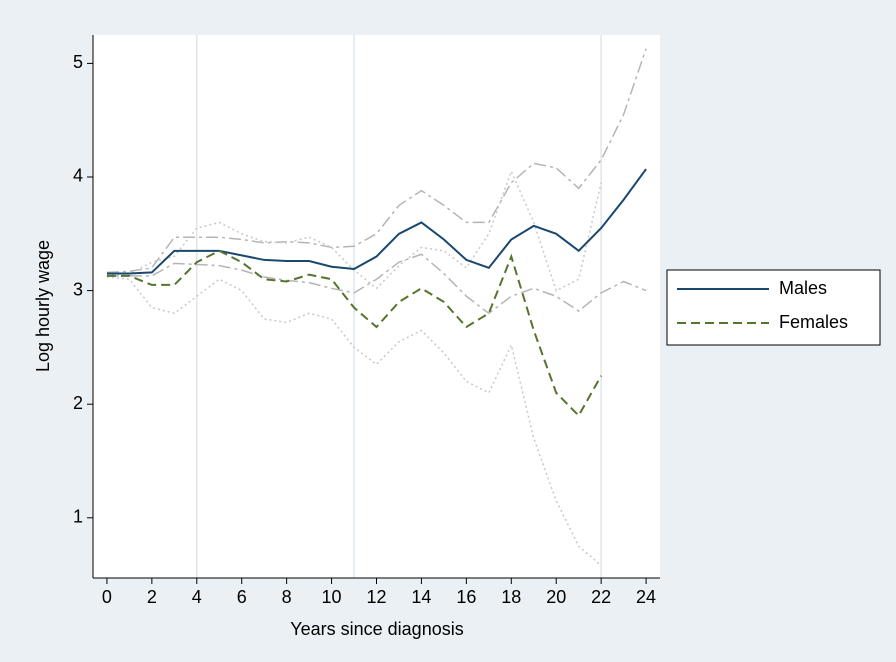 The width and height of the screenshot is (896, 662). I want to click on y-axis-title: Log hourly wage, so click(43, 306).